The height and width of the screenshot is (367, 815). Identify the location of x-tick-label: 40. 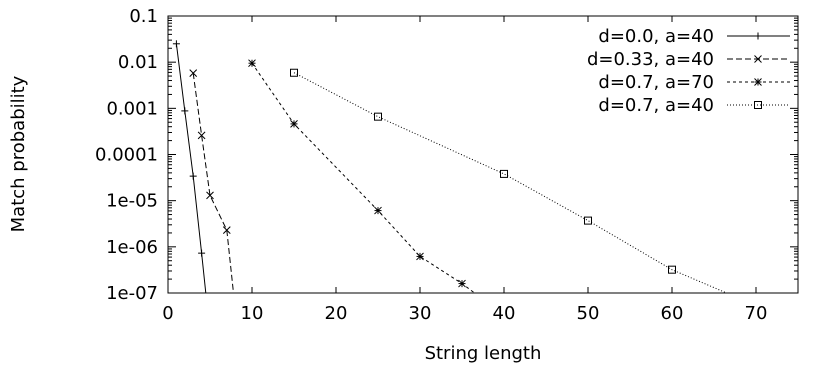
(504, 313).